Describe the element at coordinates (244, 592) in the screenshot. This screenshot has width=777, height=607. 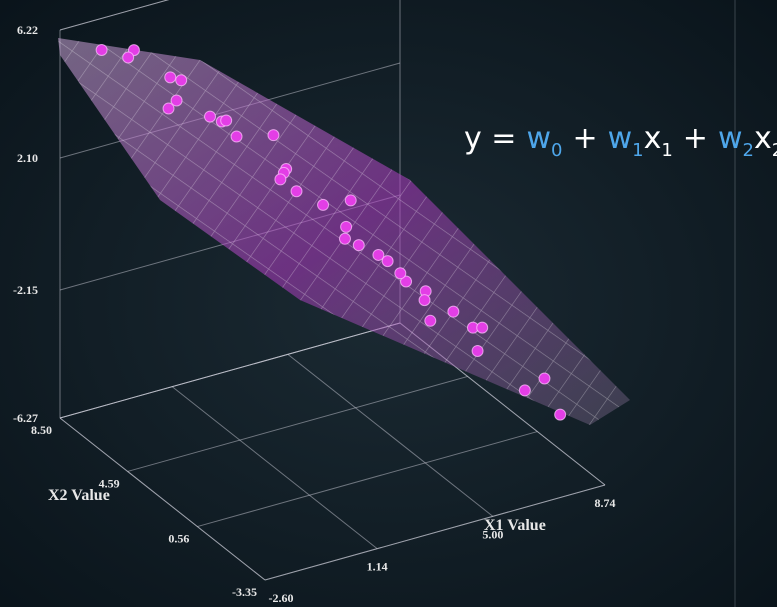
I see `x2-tick-label: -3.35` at that location.